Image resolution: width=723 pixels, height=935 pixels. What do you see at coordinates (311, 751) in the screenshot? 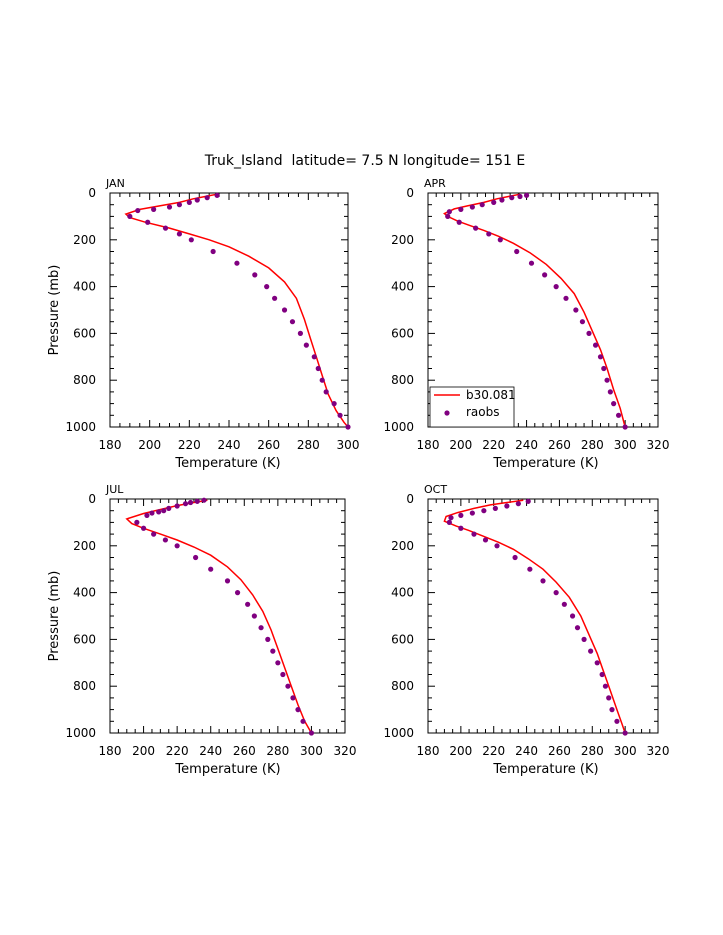
I see `x-tick-label: 300` at bounding box center [311, 751].